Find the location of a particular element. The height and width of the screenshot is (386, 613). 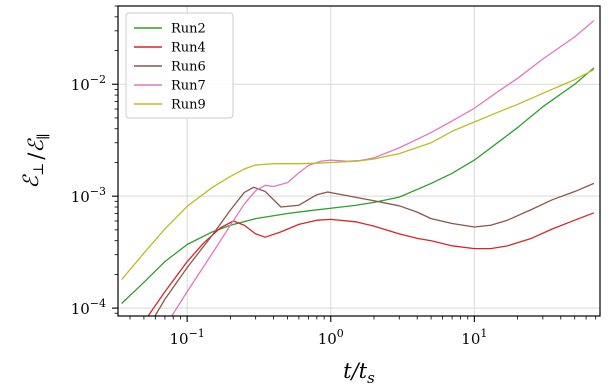

y-tick-label: 10⁻⁴ is located at coordinates (88, 307).